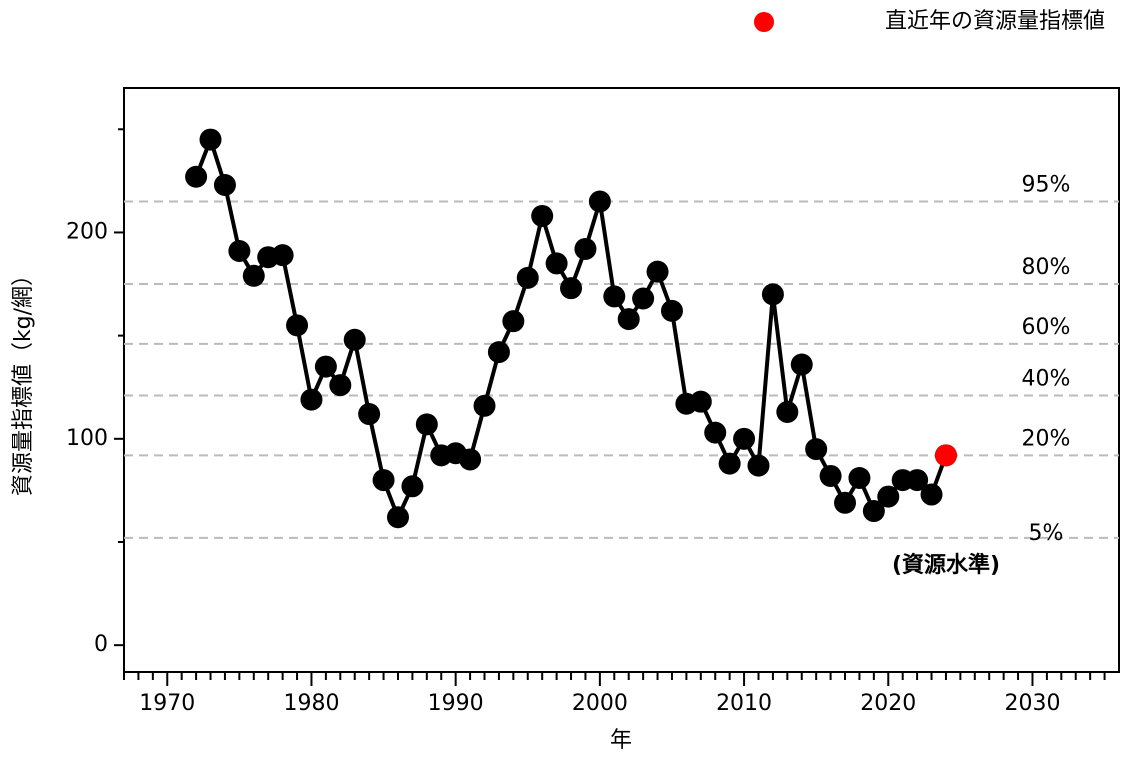 This screenshot has width=1121, height=762. I want to click on legend-marker, so click(764, 22).